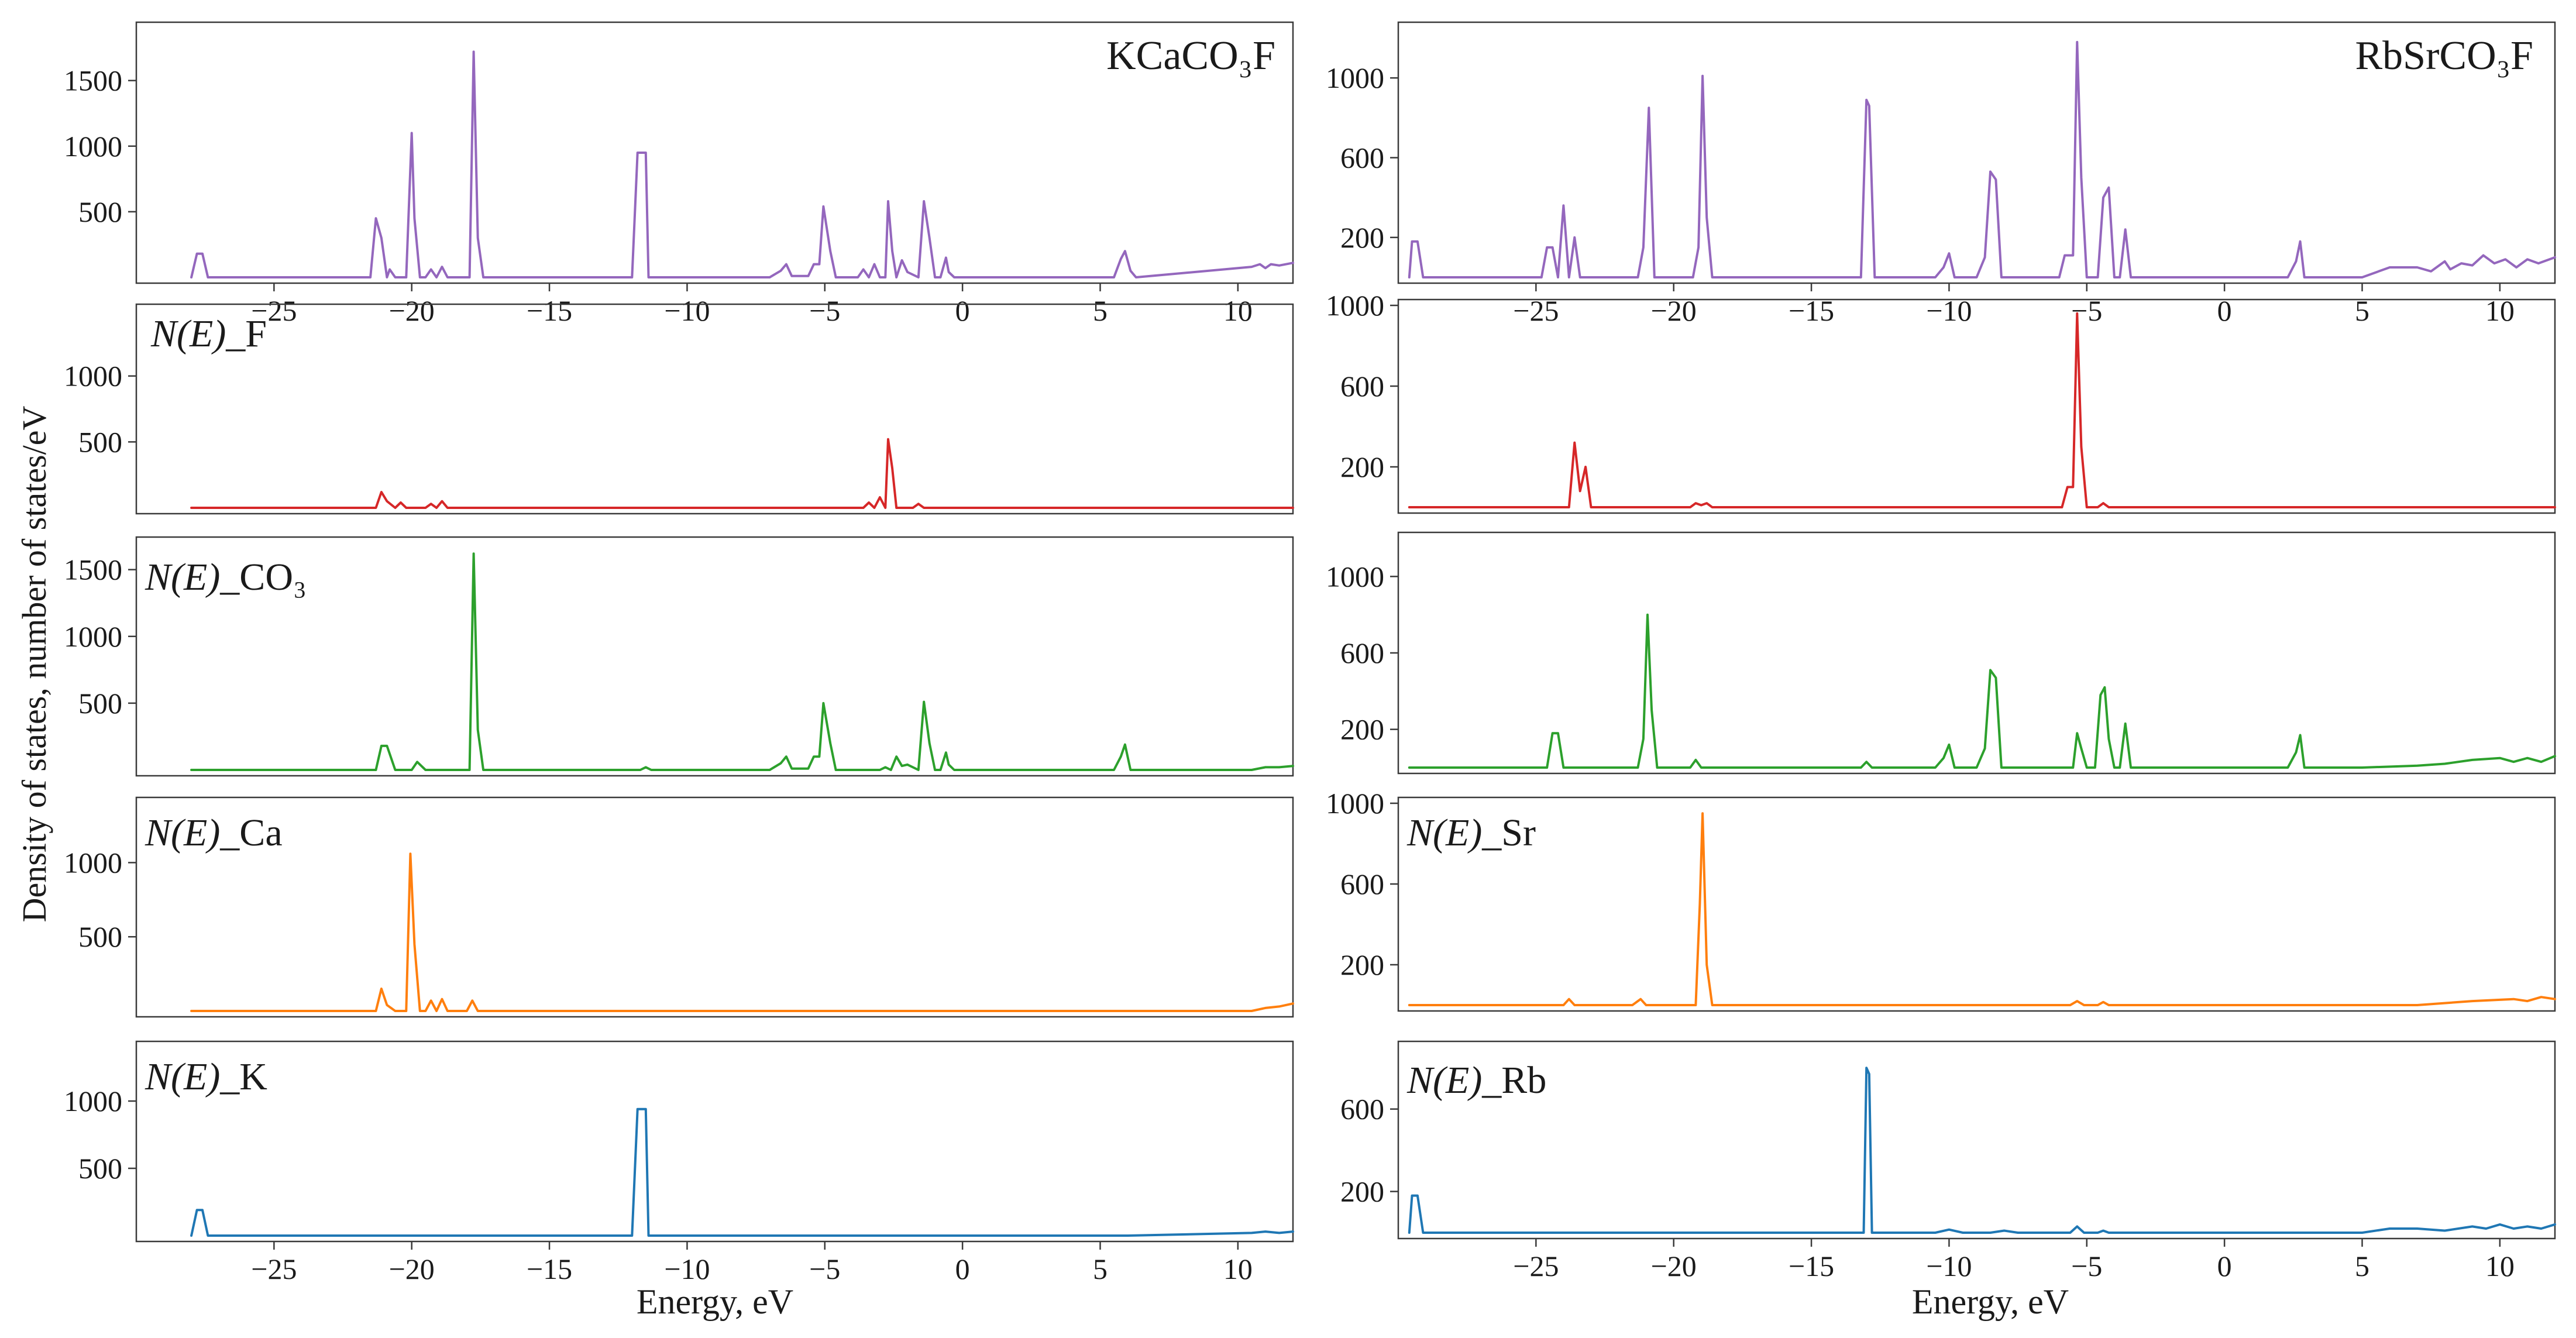  I want to click on panel-kcaco3f-co3: N(E)_CO₃ 500 1000 1500, so click(679, 657).